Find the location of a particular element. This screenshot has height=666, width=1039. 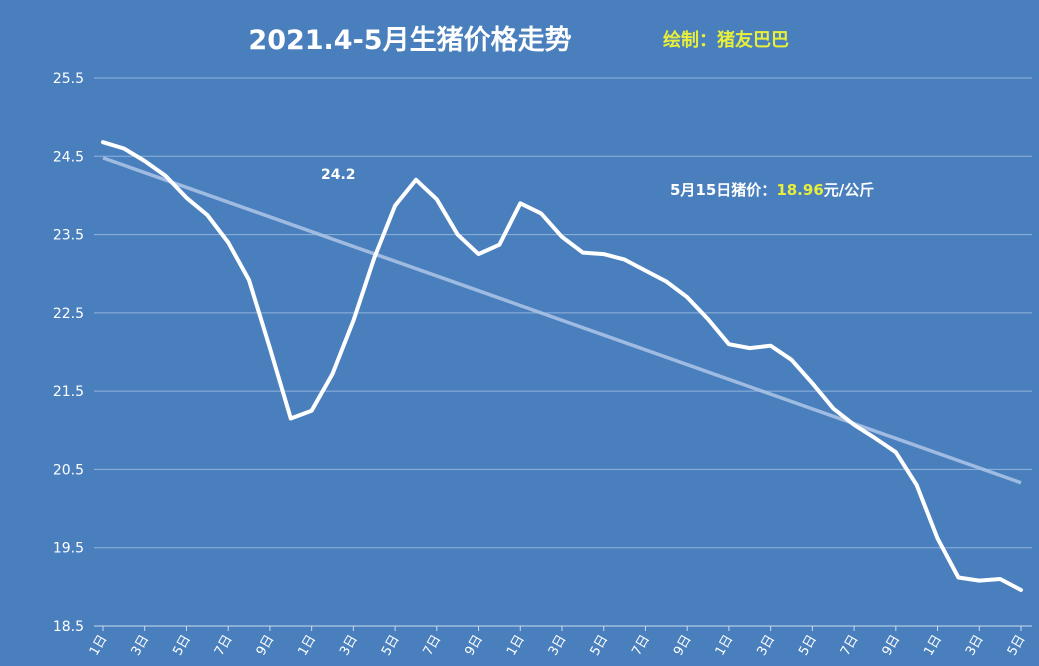

y-tick-label: 23.5 is located at coordinates (68, 236).